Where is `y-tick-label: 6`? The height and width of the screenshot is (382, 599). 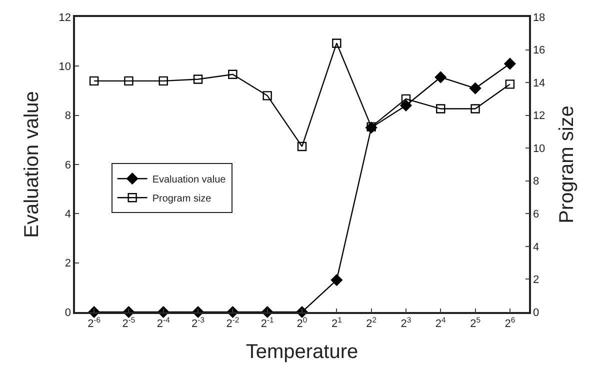
y-tick-label: 6 is located at coordinates (68, 165).